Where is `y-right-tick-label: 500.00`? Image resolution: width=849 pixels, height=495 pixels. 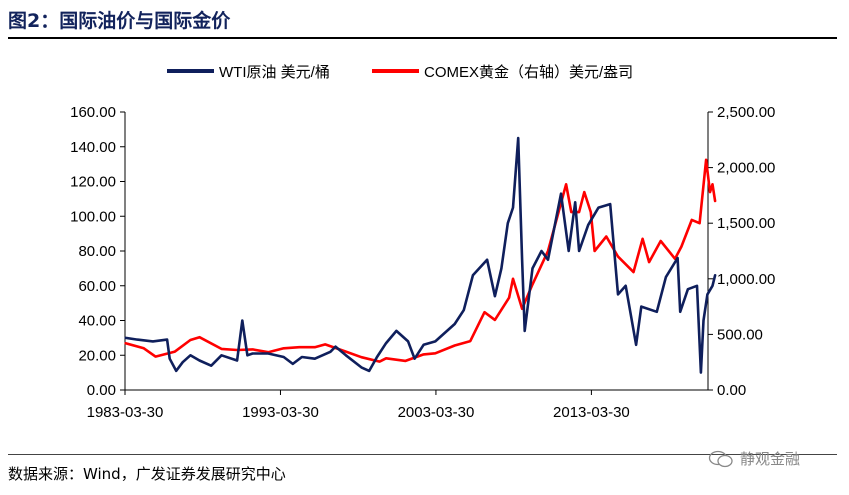
y-right-tick-label: 500.00 is located at coordinates (740, 334).